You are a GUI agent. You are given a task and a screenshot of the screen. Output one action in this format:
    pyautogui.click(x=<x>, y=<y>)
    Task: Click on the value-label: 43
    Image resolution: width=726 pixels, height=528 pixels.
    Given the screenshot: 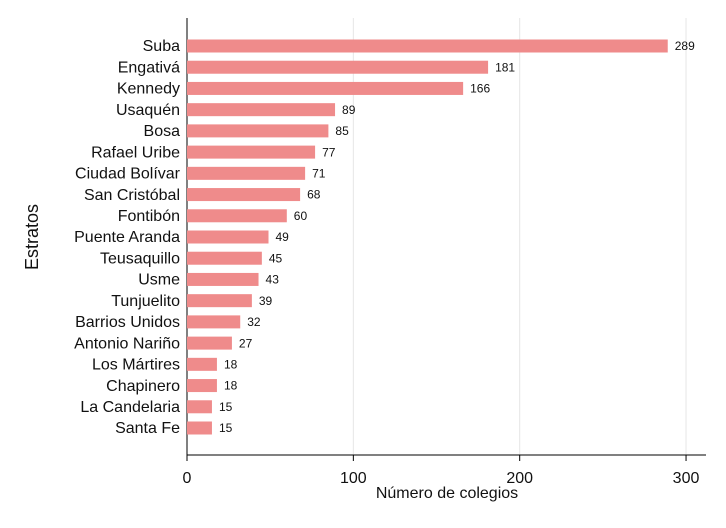 What is the action you would take?
    pyautogui.click(x=273, y=280)
    